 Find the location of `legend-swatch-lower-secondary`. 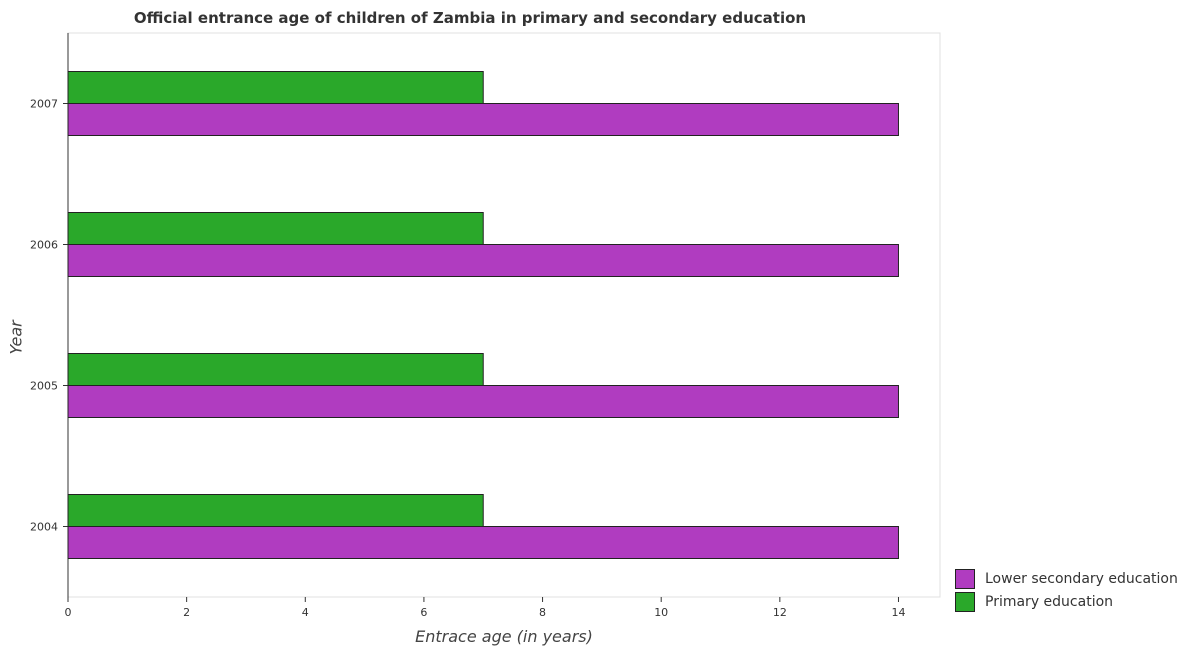

legend-swatch-lower-secondary is located at coordinates (965, 578).